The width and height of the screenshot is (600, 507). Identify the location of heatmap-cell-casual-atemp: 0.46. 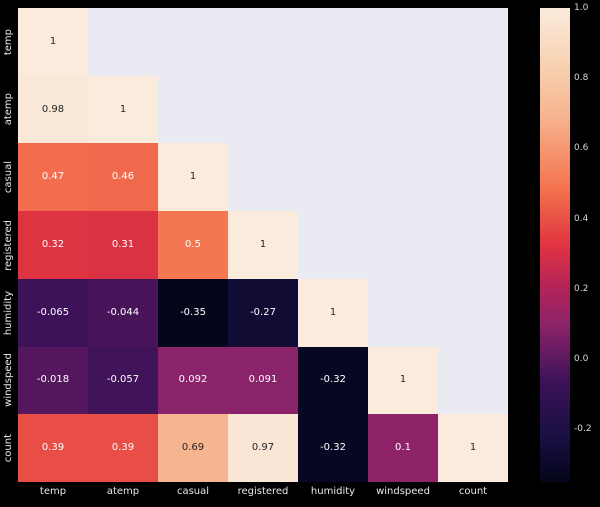
(123, 177).